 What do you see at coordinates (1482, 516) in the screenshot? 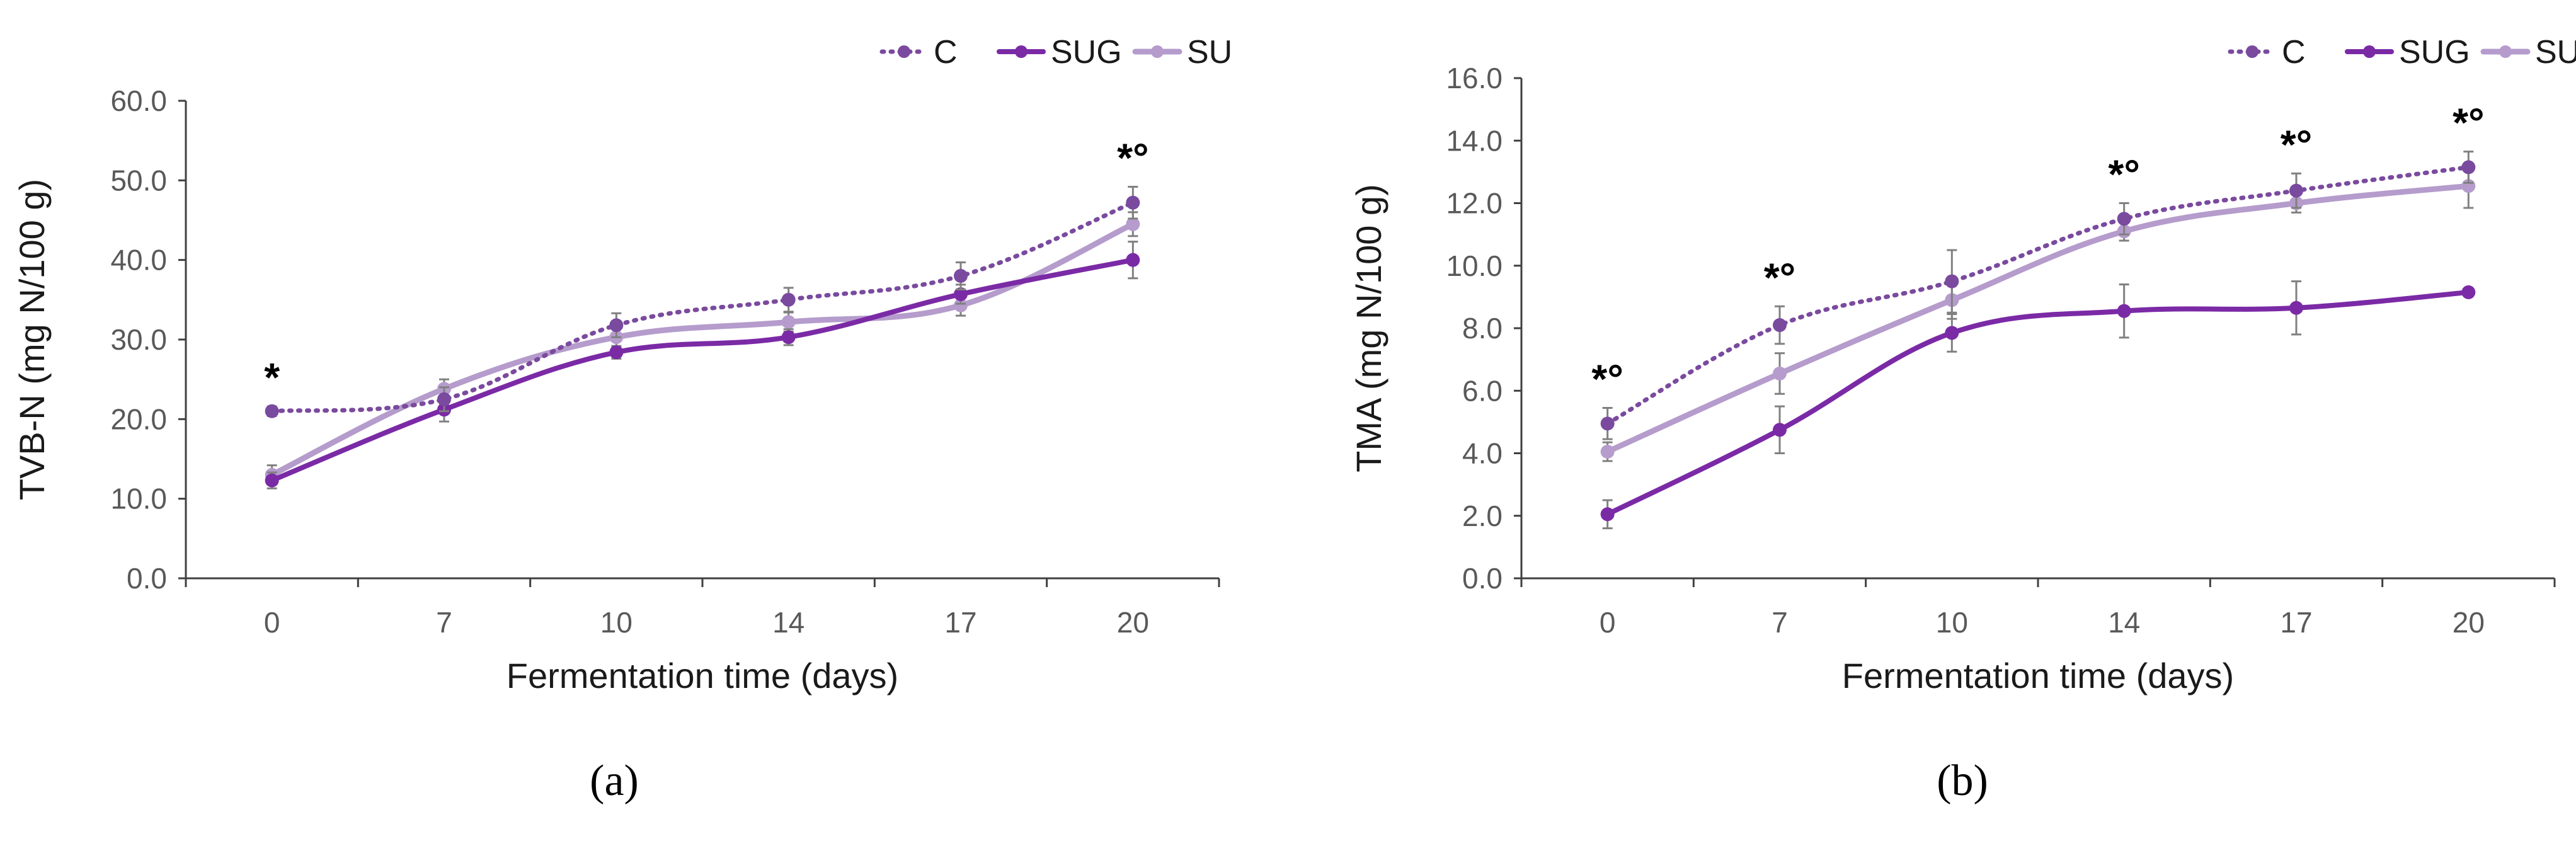
I see `y-tick-label: 2.0` at bounding box center [1482, 516].